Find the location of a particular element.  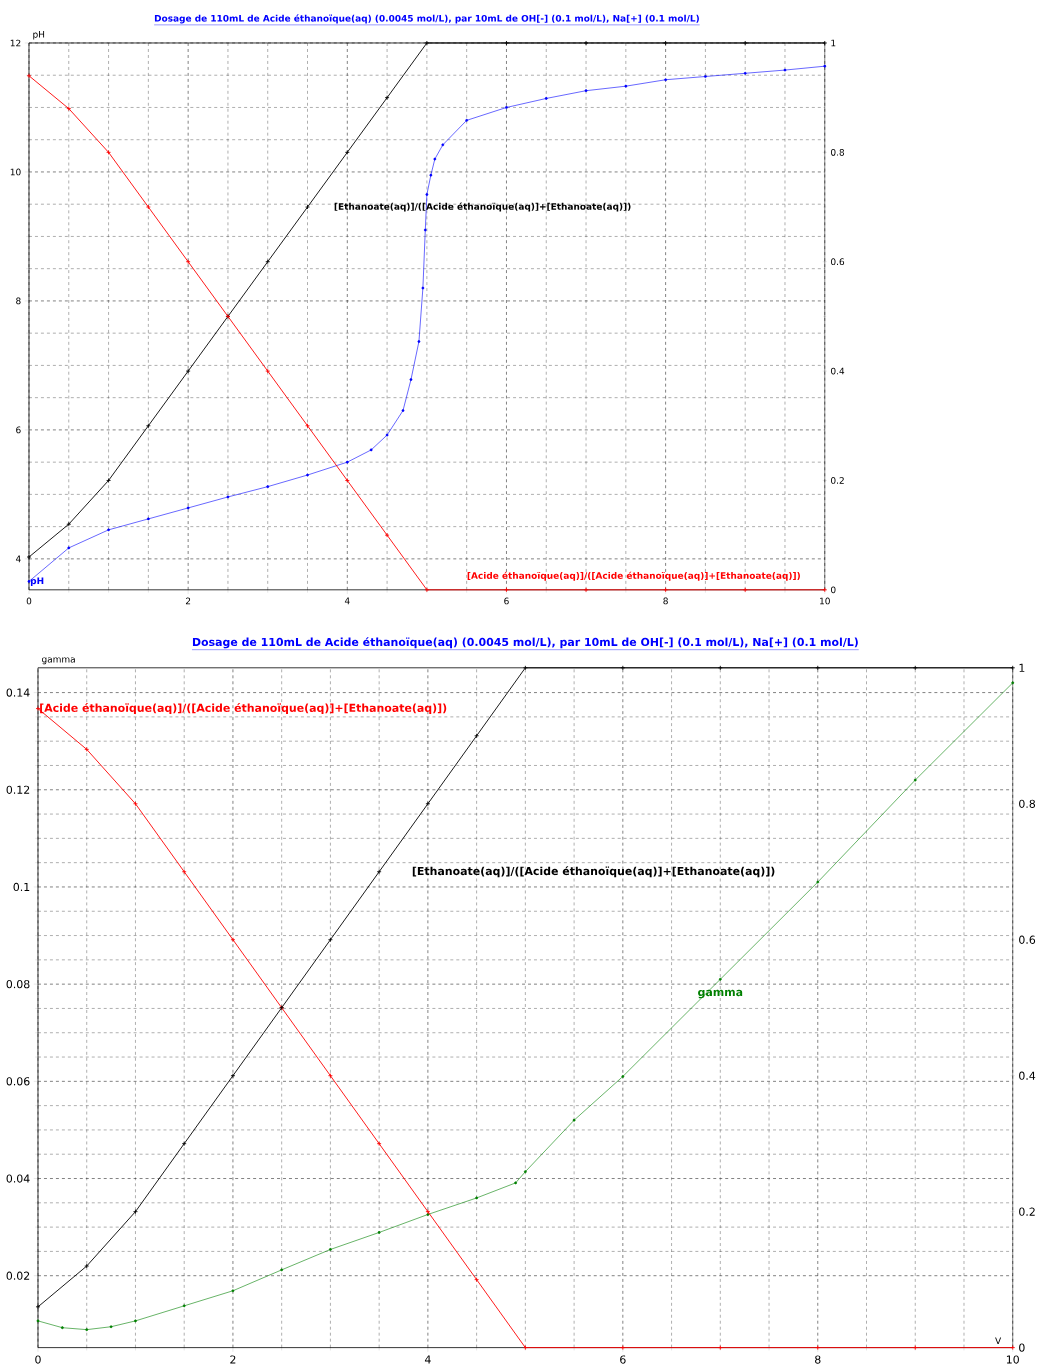

y2-tick-label: 0.2 is located at coordinates (837, 480).